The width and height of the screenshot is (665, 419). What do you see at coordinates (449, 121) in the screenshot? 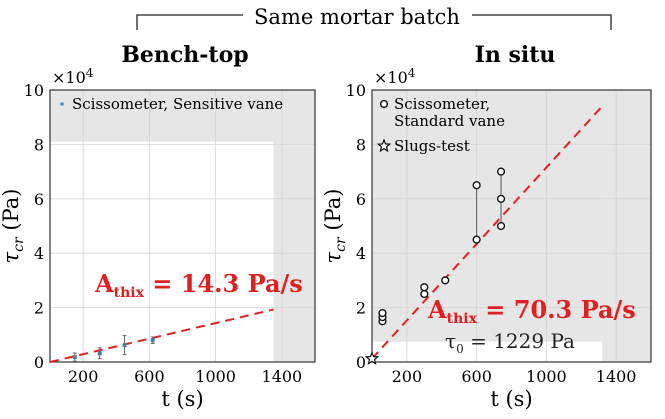
I see `legend-label: Standard vane` at bounding box center [449, 121].